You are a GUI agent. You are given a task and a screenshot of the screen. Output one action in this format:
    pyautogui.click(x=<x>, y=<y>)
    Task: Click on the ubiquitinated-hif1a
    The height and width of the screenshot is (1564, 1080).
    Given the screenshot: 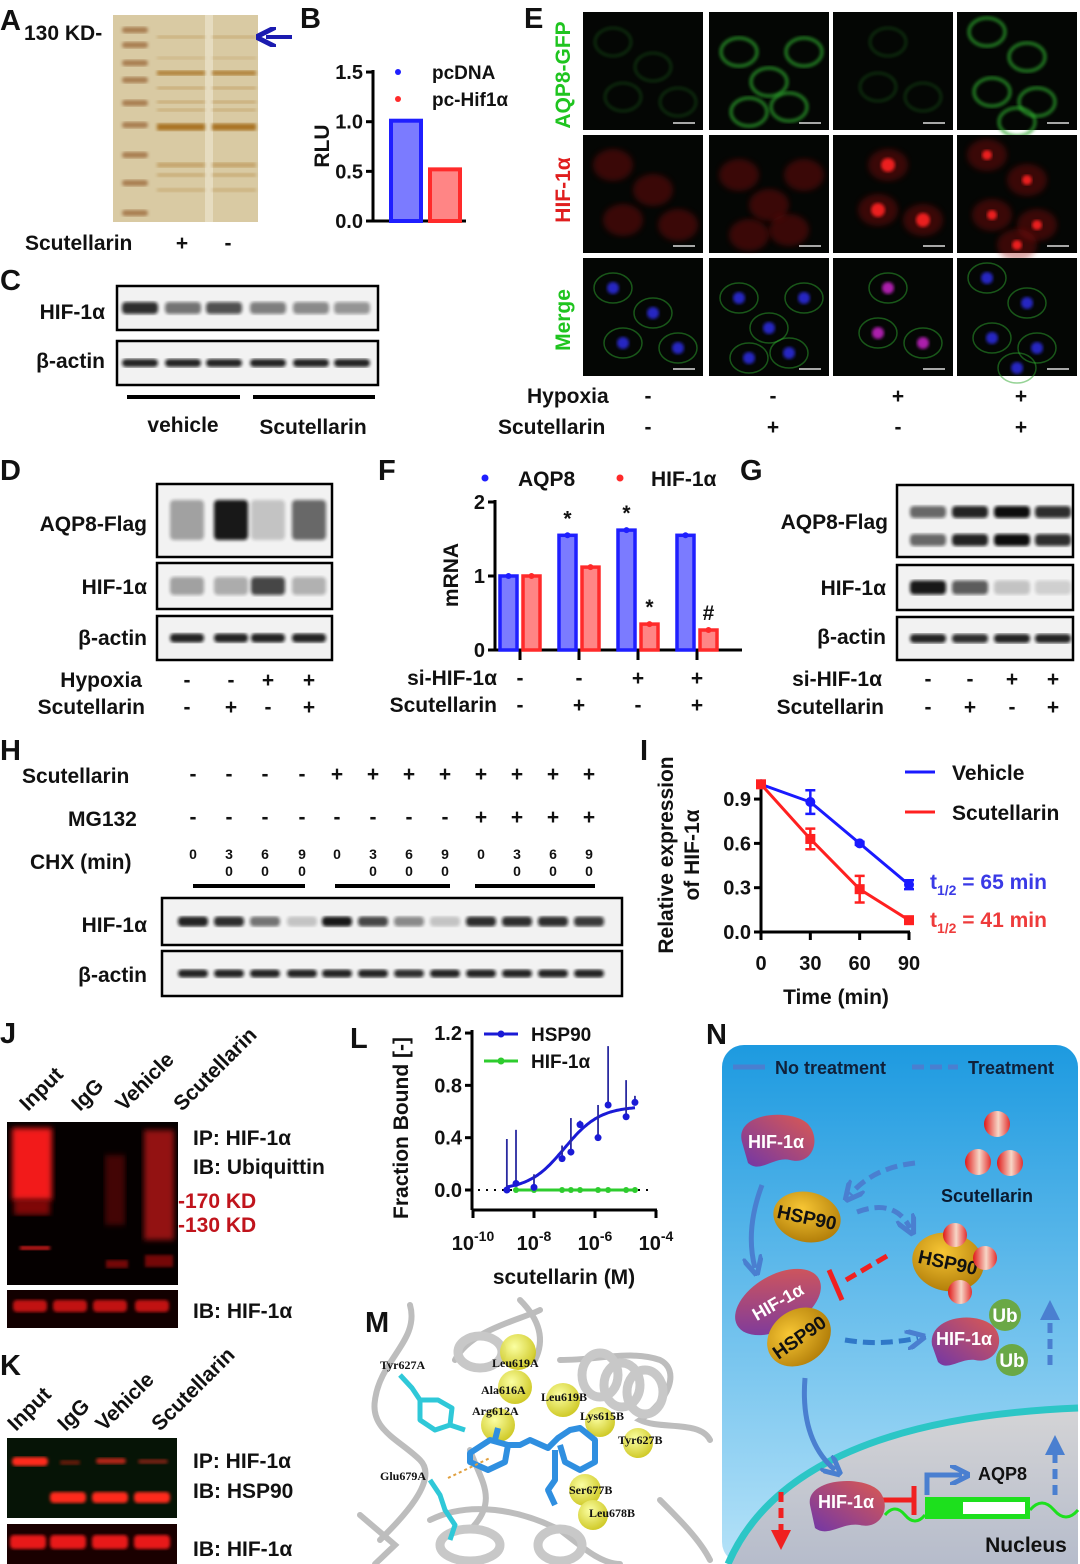 What is the action you would take?
    pyautogui.click(x=965, y=1341)
    